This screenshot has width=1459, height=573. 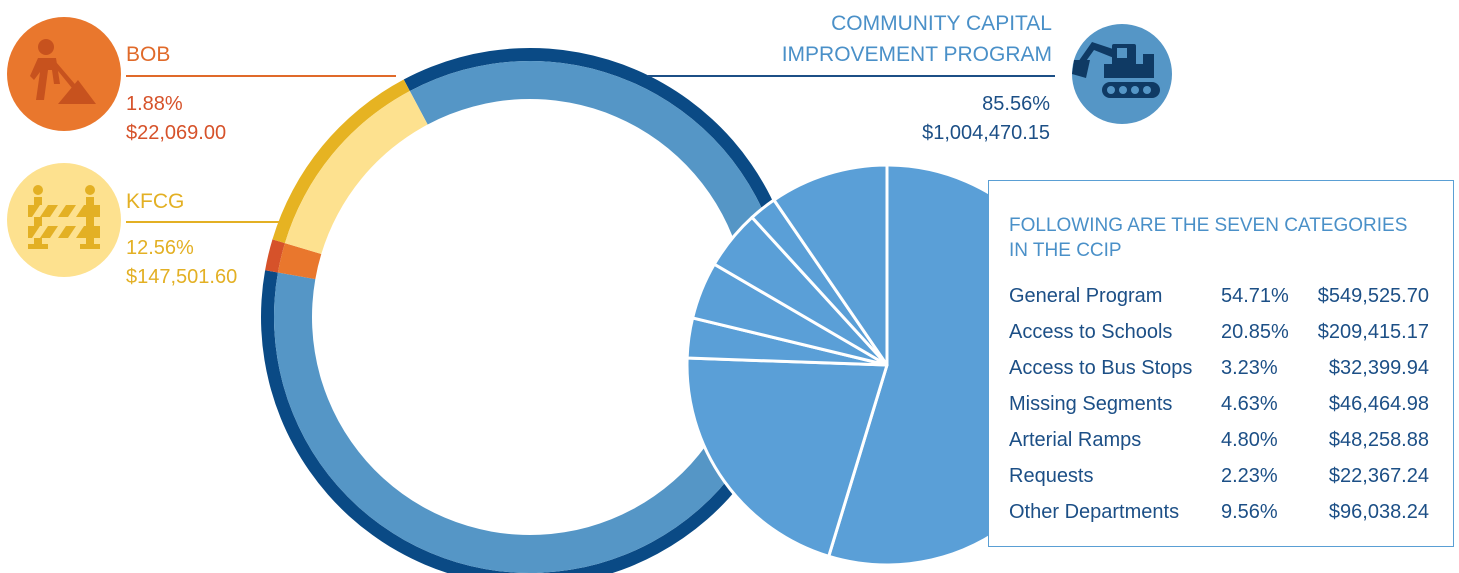 What do you see at coordinates (1075, 440) in the screenshot?
I see `category-name: Arterial Ramps` at bounding box center [1075, 440].